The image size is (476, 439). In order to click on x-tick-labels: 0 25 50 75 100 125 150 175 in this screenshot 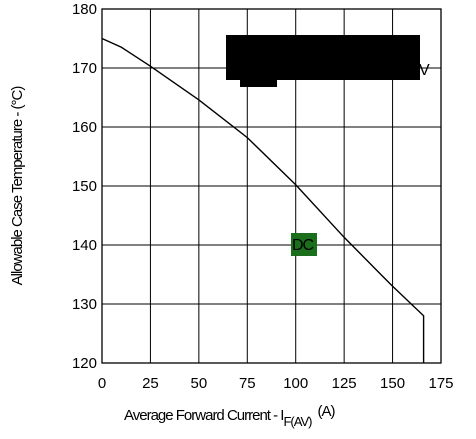, I will do `click(276, 383)`.